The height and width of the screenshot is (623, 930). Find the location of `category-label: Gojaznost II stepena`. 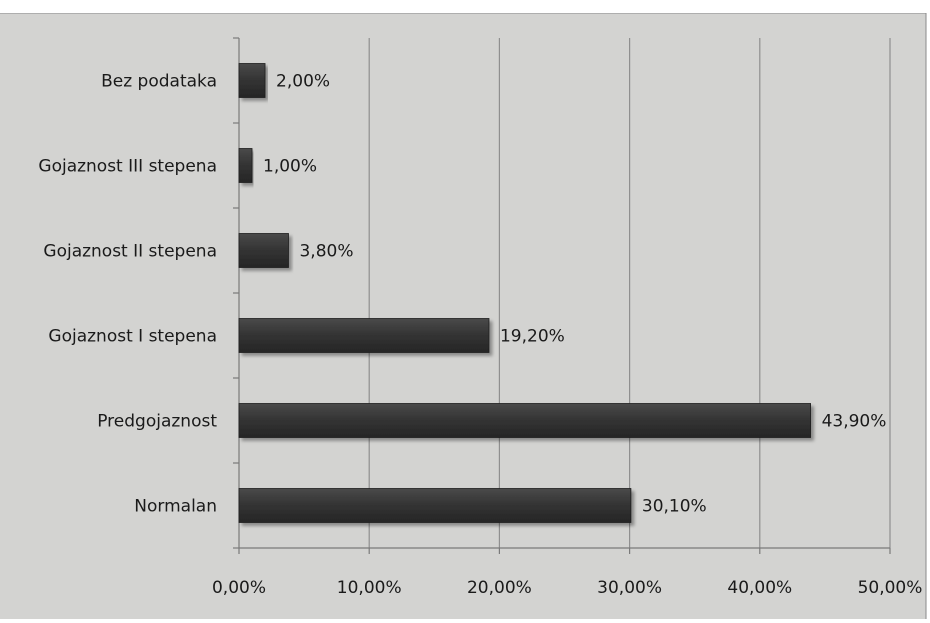

category-label: Gojaznost II stepena is located at coordinates (130, 252).